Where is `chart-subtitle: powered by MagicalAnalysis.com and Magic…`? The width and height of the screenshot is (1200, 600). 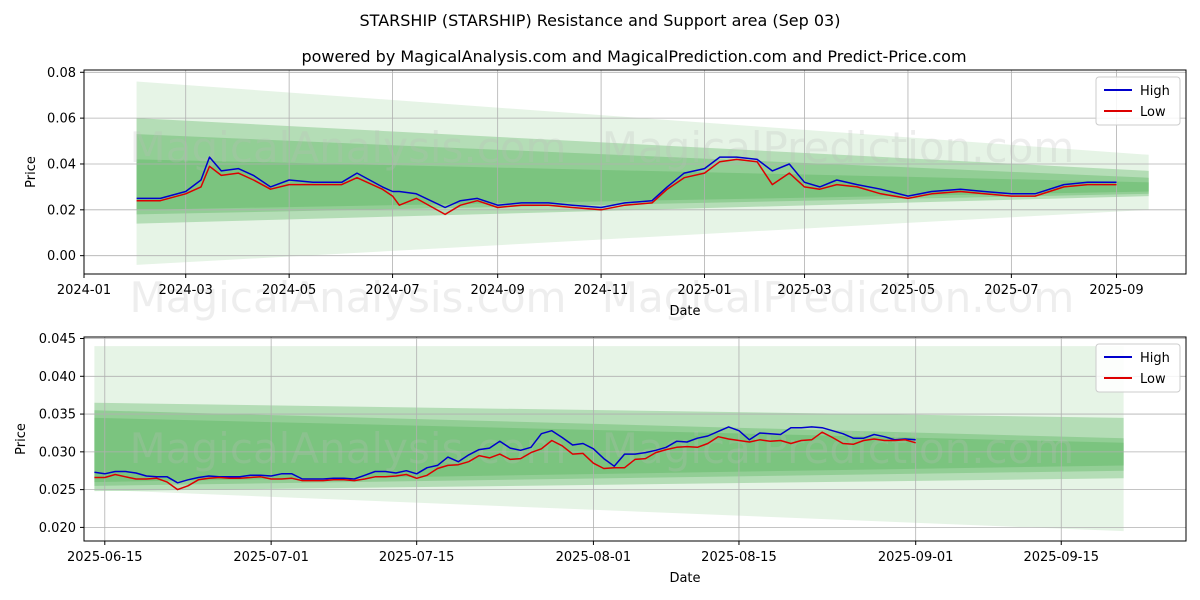 chart-subtitle: powered by MagicalAnalysis.com and Magic… is located at coordinates (633, 56).